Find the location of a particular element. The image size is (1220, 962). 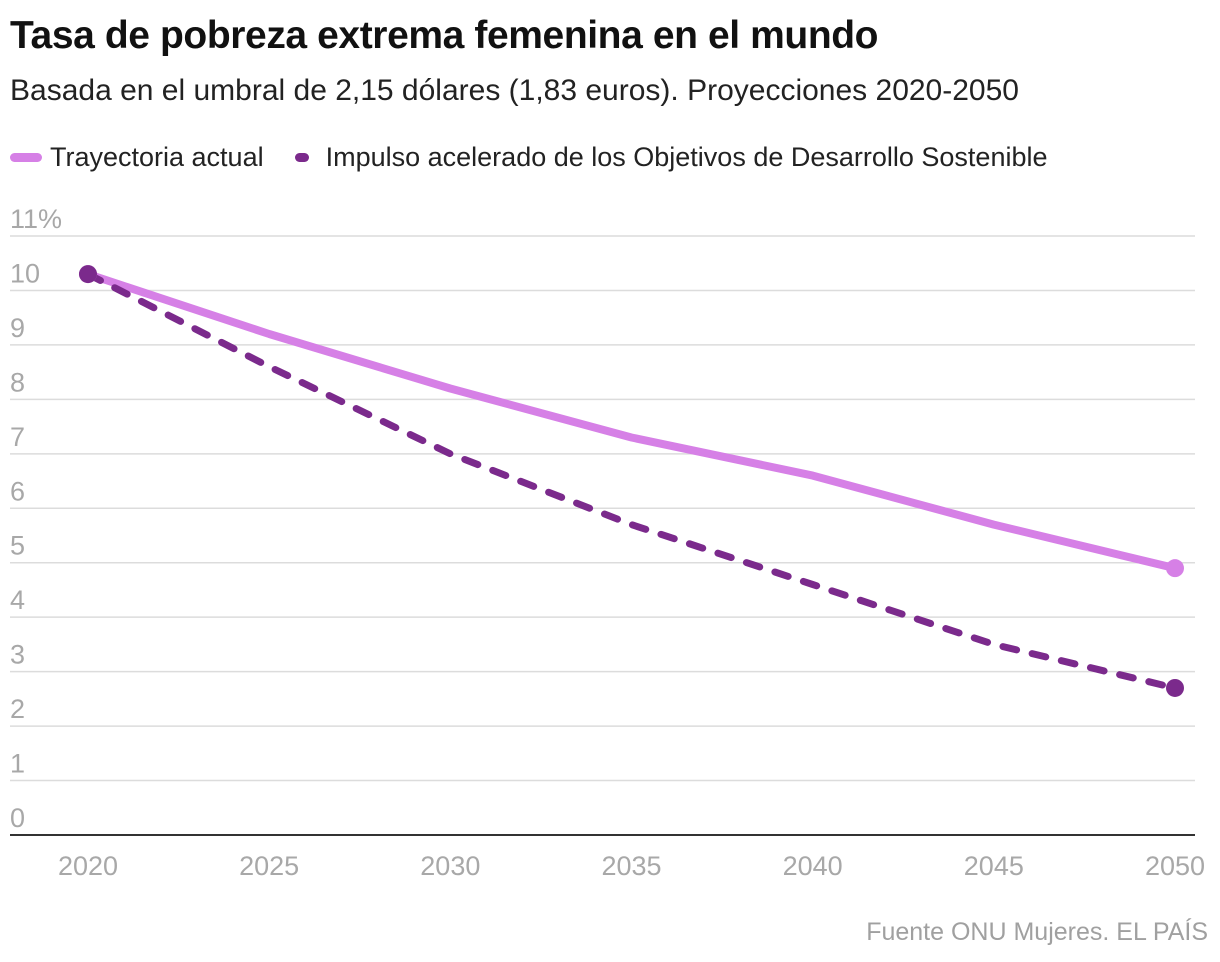

series-point-end-accelerated is located at coordinates (1175, 687).